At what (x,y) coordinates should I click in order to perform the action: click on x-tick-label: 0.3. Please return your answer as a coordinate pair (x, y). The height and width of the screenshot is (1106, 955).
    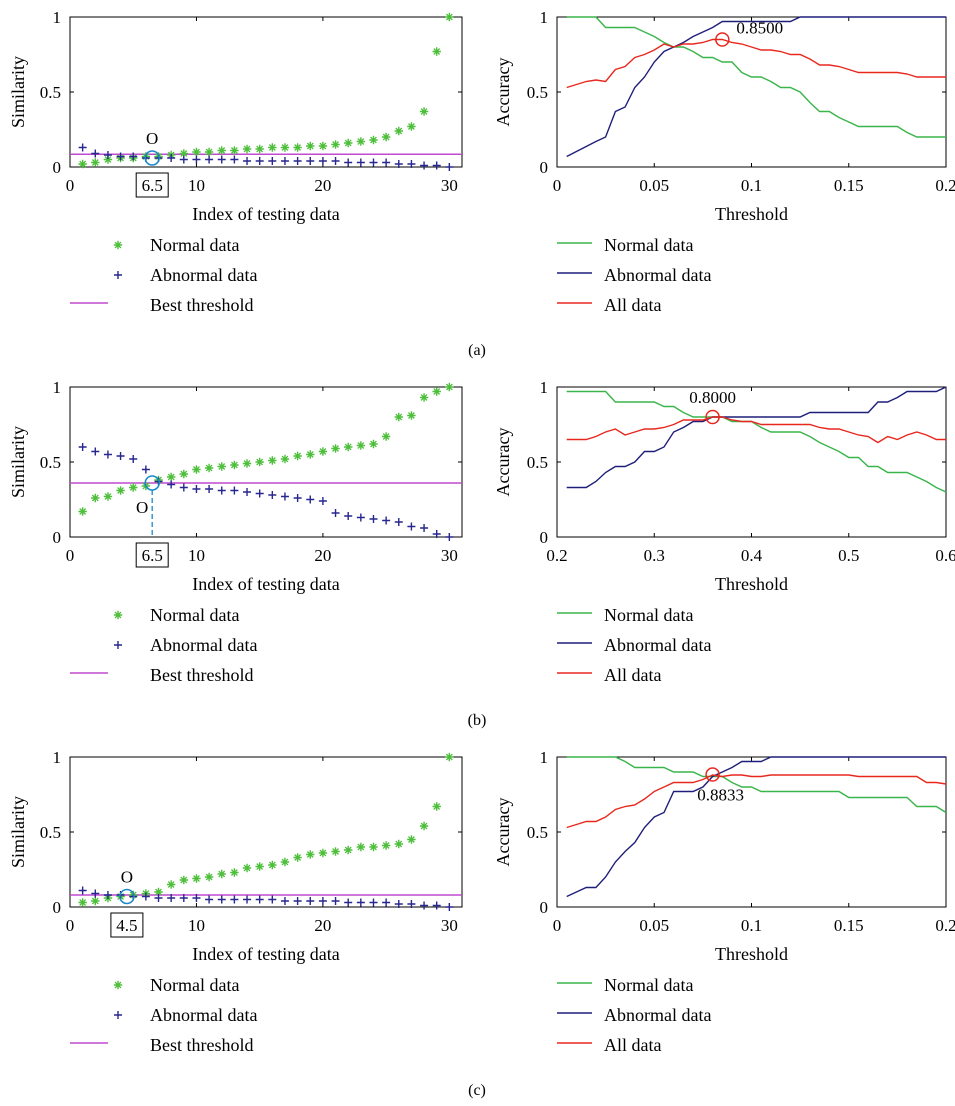
    Looking at the image, I should click on (654, 555).